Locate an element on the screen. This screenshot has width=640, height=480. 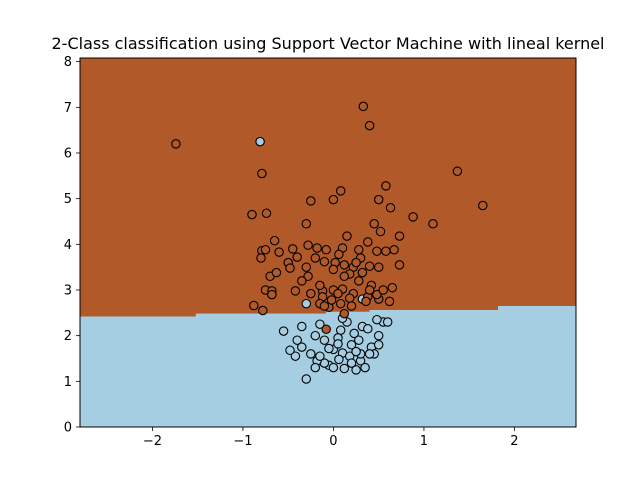
x-axis: −2 −1 0 1 2 is located at coordinates (331, 438).